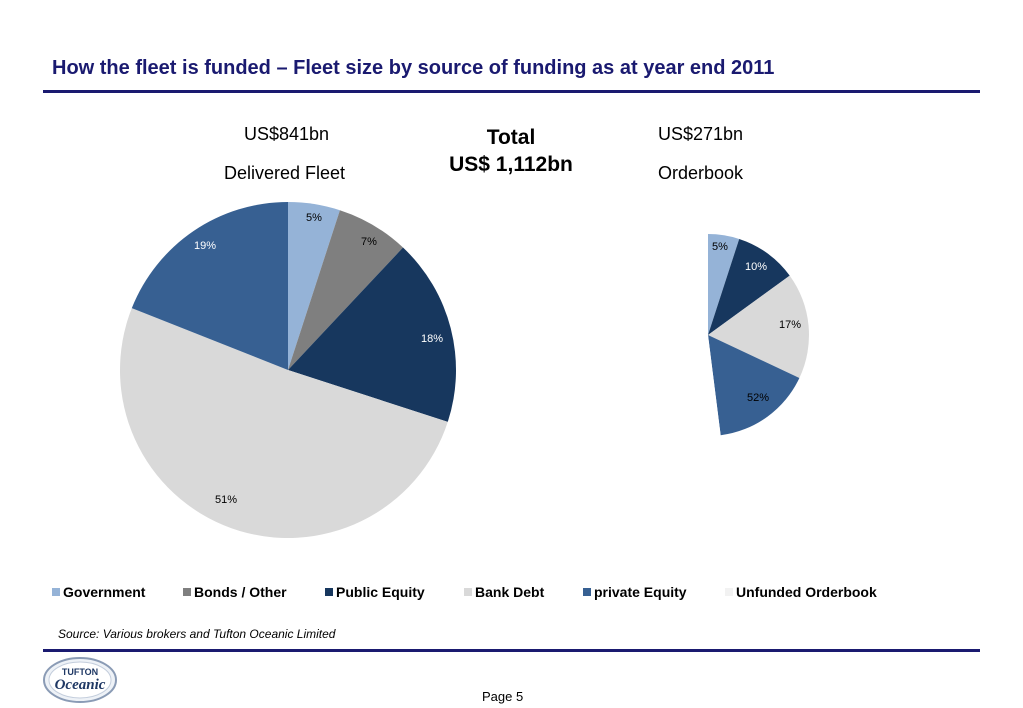 Image resolution: width=1023 pixels, height=708 pixels. What do you see at coordinates (640, 592) in the screenshot?
I see `legend-label: private Equity` at bounding box center [640, 592].